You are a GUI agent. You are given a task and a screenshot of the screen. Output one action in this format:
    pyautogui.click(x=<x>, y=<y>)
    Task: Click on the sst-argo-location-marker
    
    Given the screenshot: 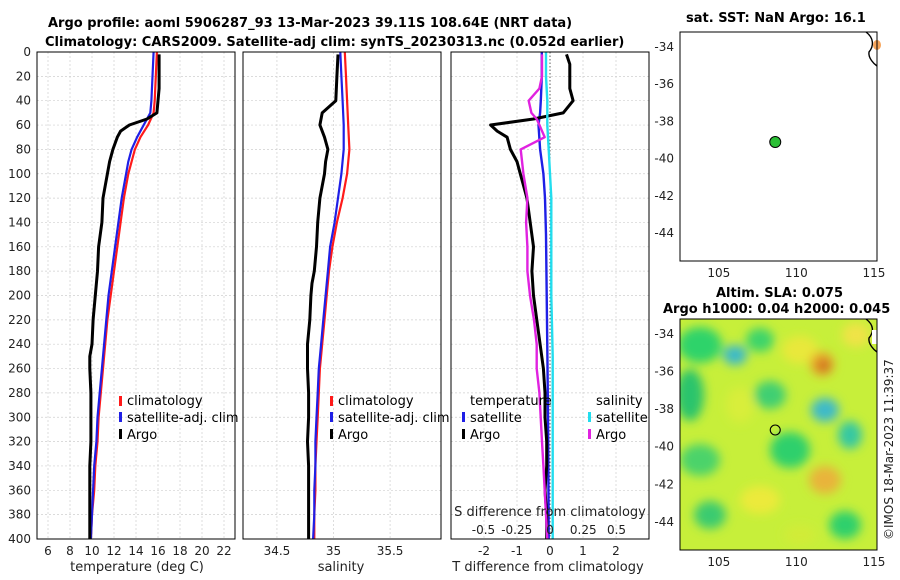 What is the action you would take?
    pyautogui.click(x=775, y=142)
    